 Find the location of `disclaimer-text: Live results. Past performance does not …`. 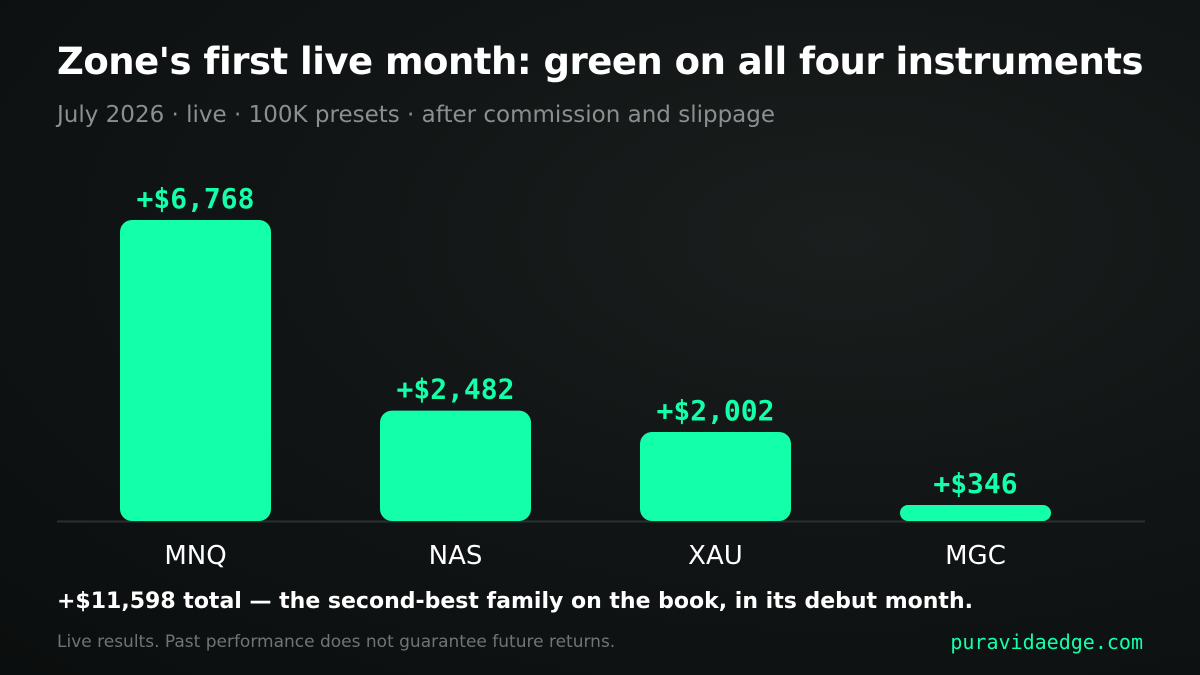

disclaimer-text: Live results. Past performance does not … is located at coordinates (336, 642).